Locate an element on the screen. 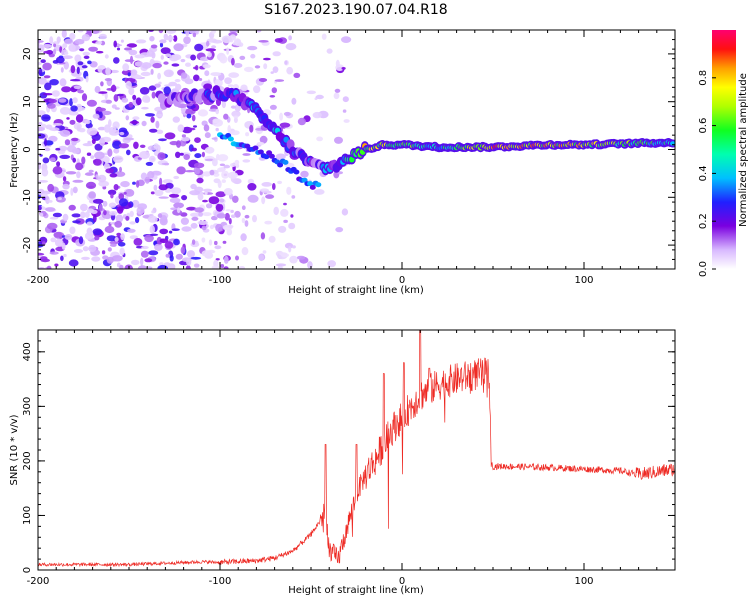  snr-xlabel: Height of straight line (km) is located at coordinates (356, 590).